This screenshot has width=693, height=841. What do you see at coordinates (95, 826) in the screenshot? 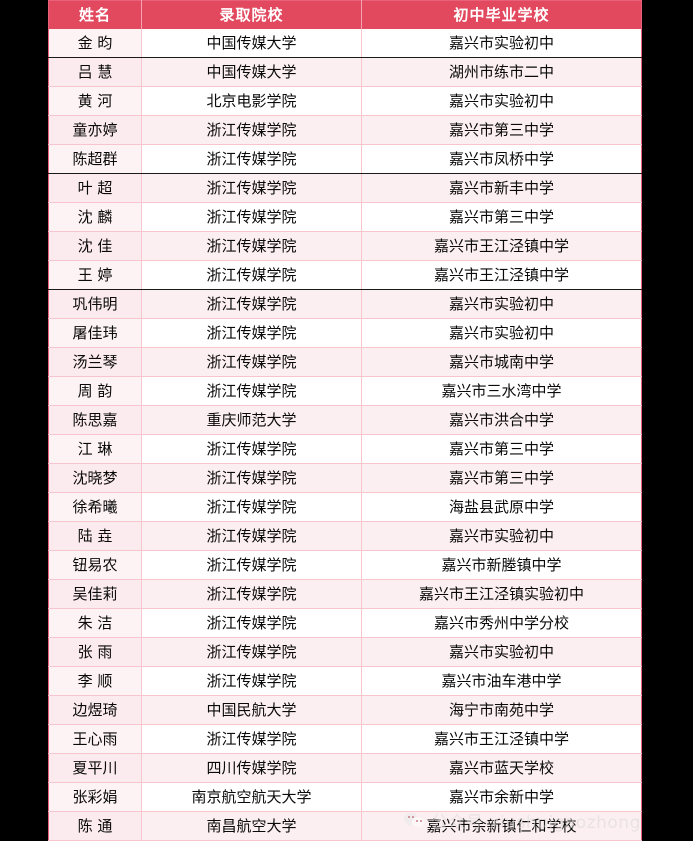
I see `cell-student-name: 陈 通` at bounding box center [95, 826].